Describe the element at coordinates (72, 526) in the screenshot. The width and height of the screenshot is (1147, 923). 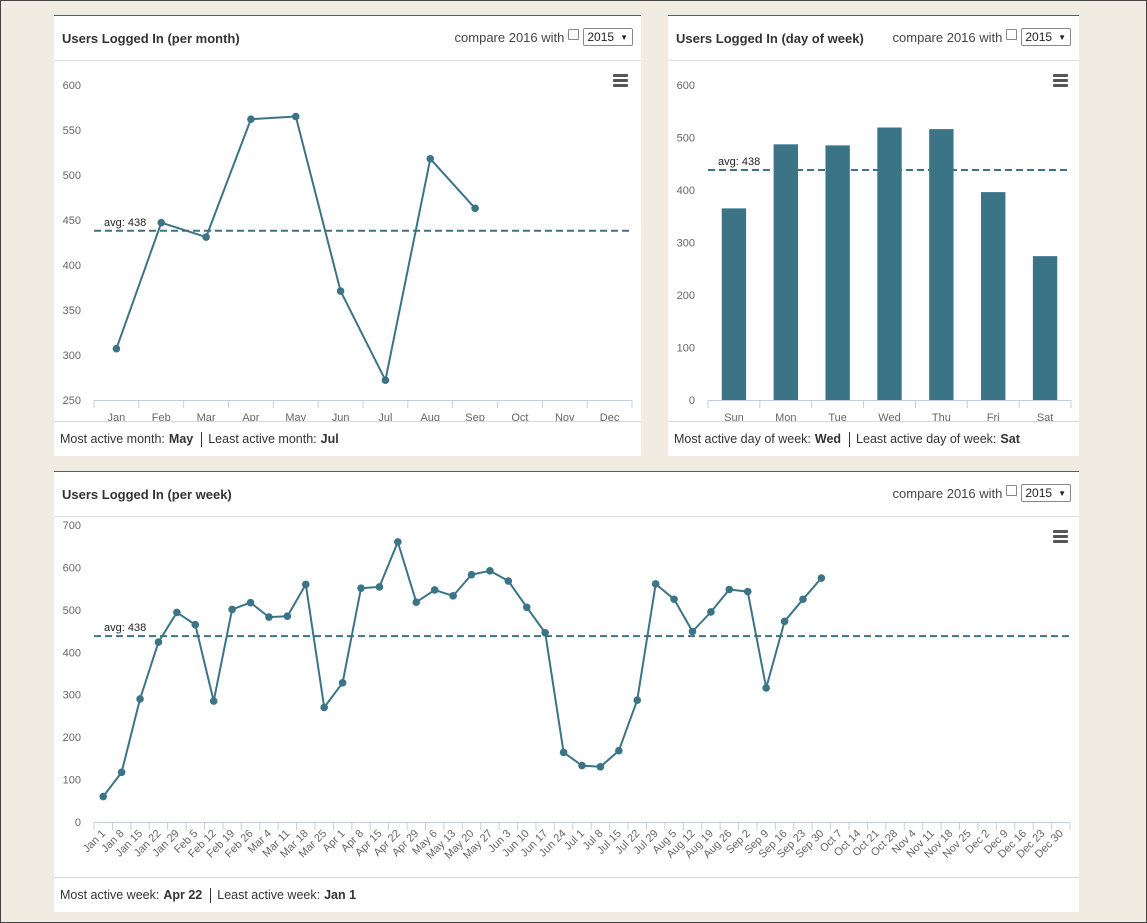
I see `y-tick-label: 700` at that location.